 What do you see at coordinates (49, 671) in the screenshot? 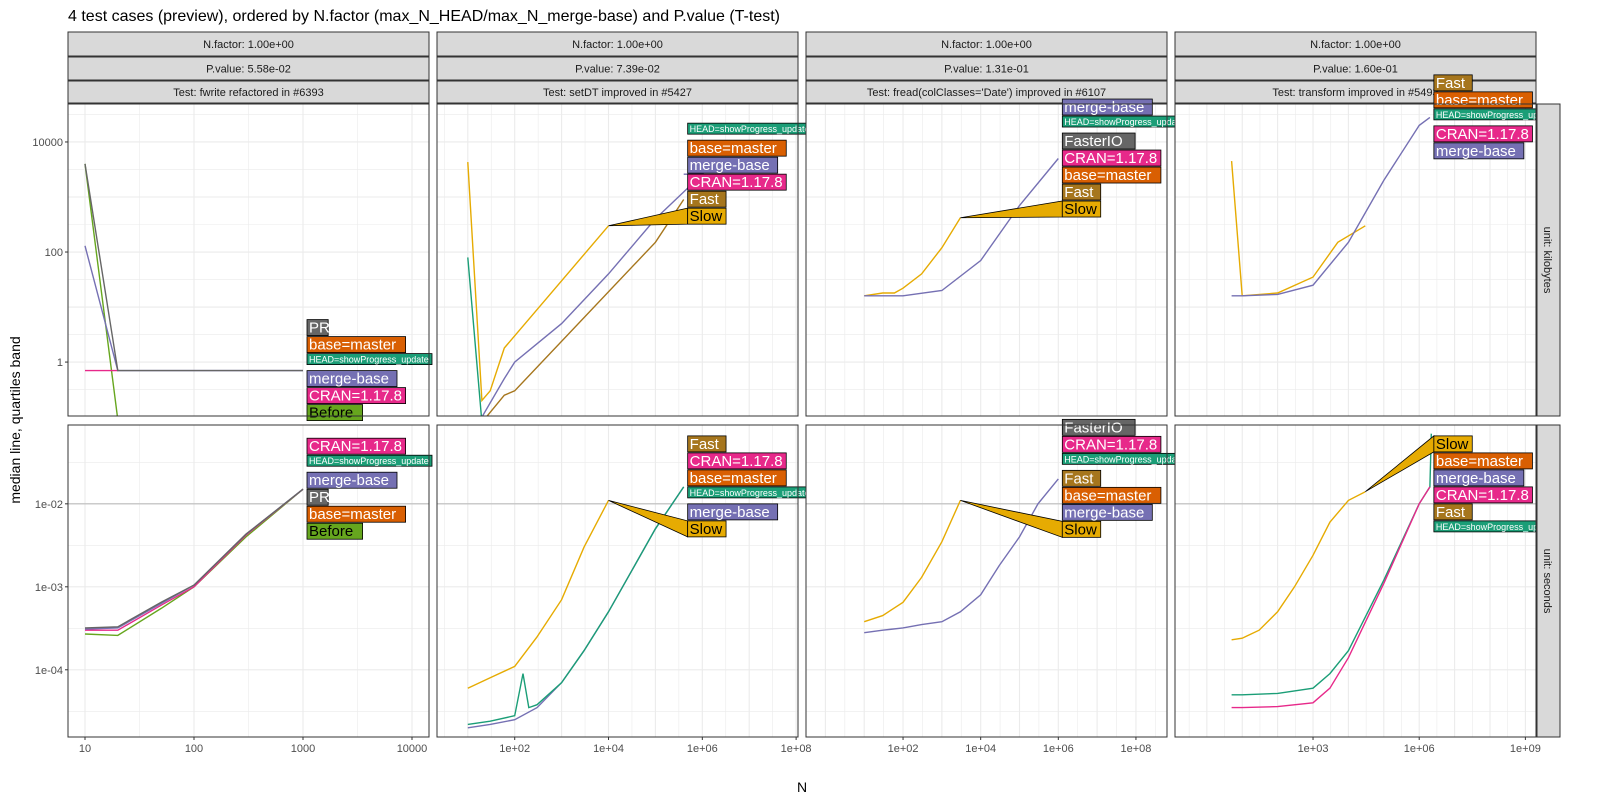
I see `y-tick-label: 1e-04` at bounding box center [49, 671].